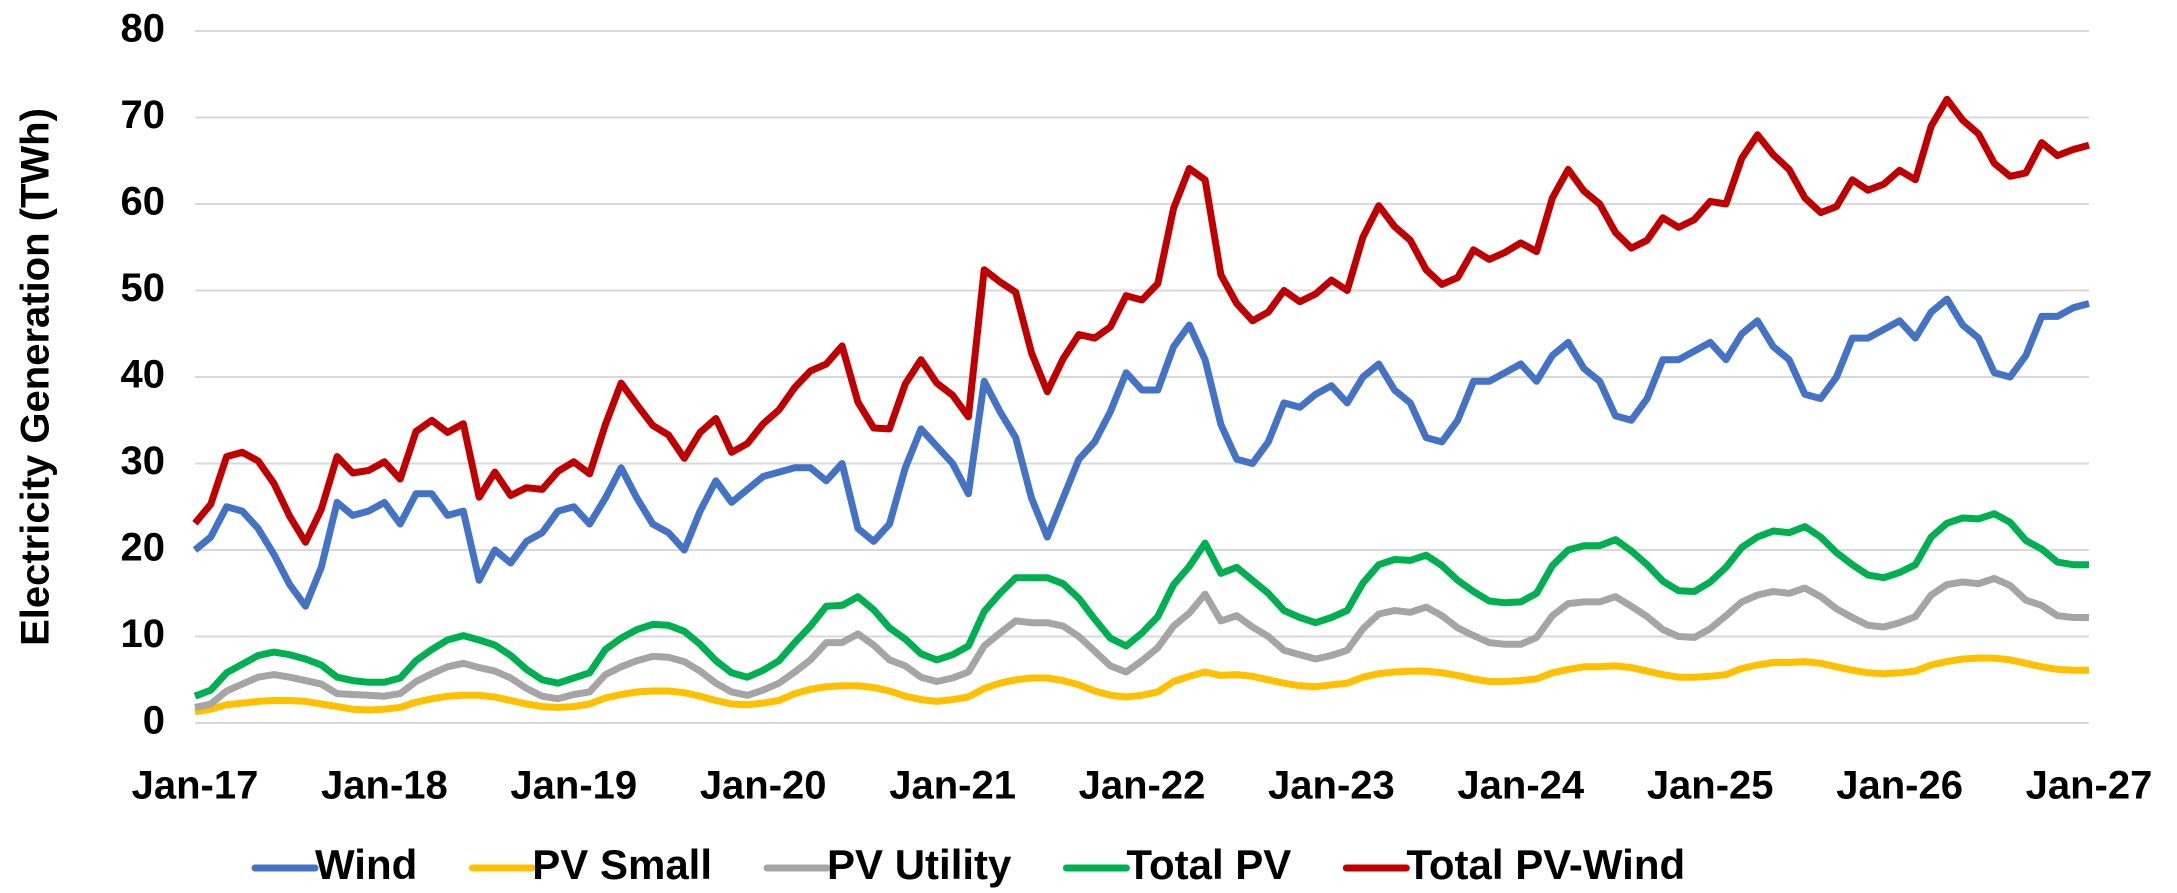  I want to click on y-tick-label: 80, so click(143, 29).